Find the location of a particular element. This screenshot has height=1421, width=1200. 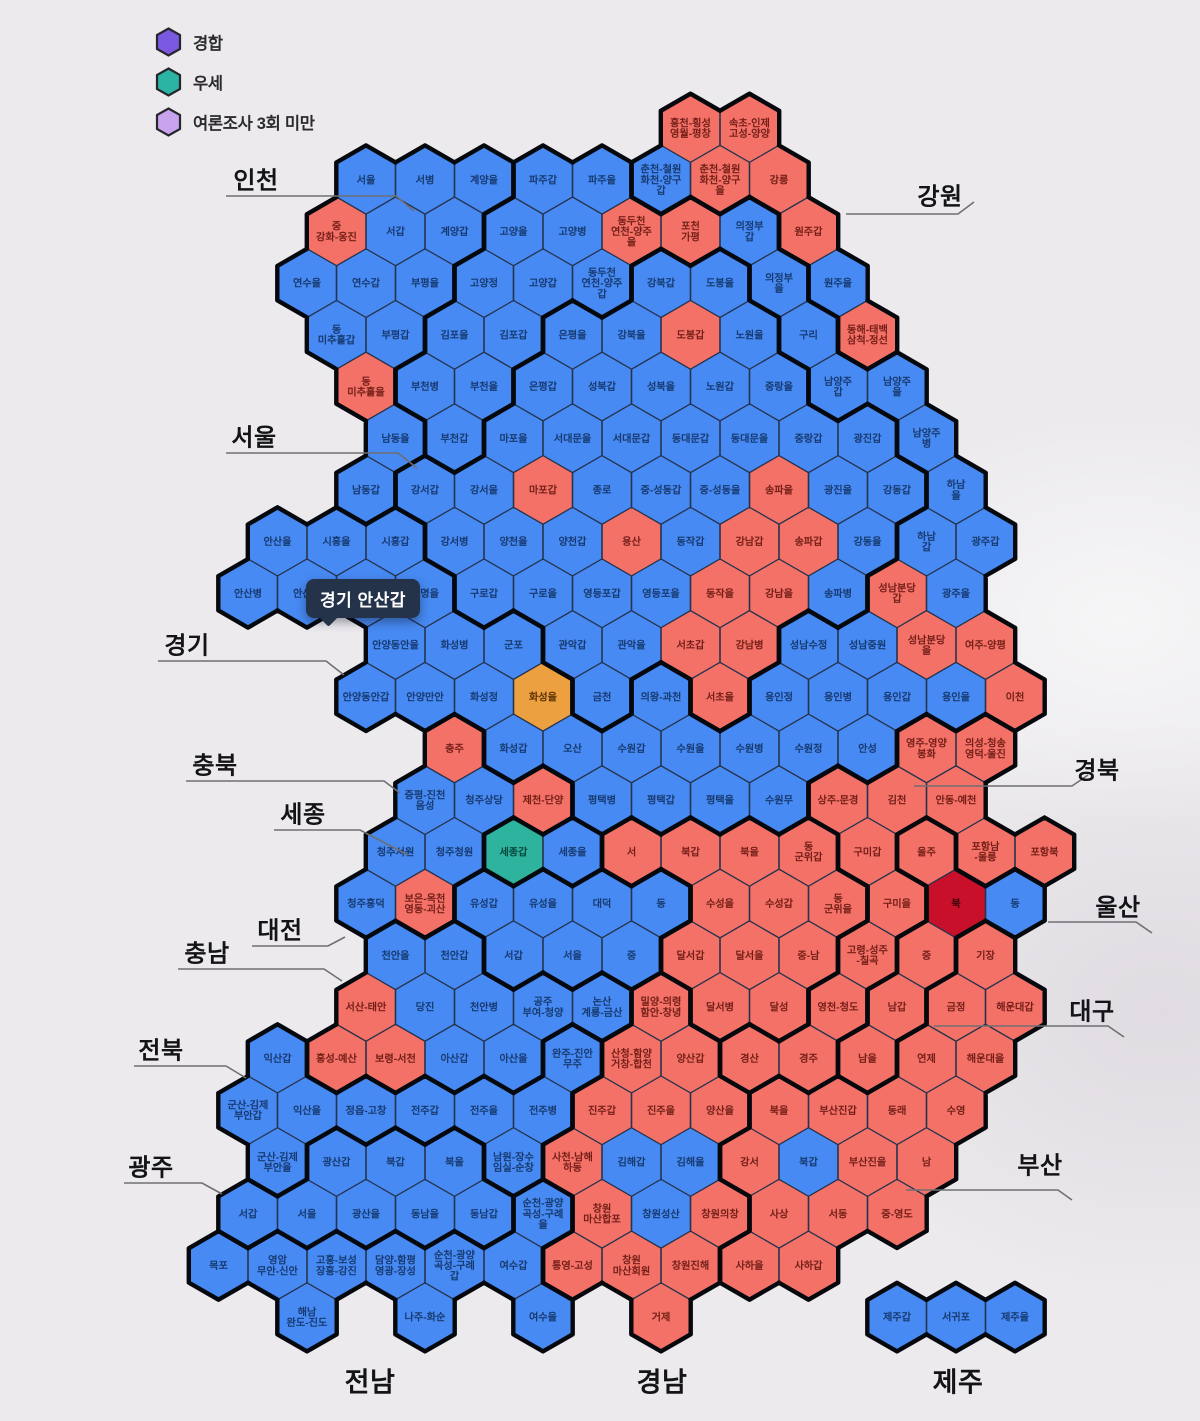

district-hex-중-성동갑 is located at coordinates (661, 490).